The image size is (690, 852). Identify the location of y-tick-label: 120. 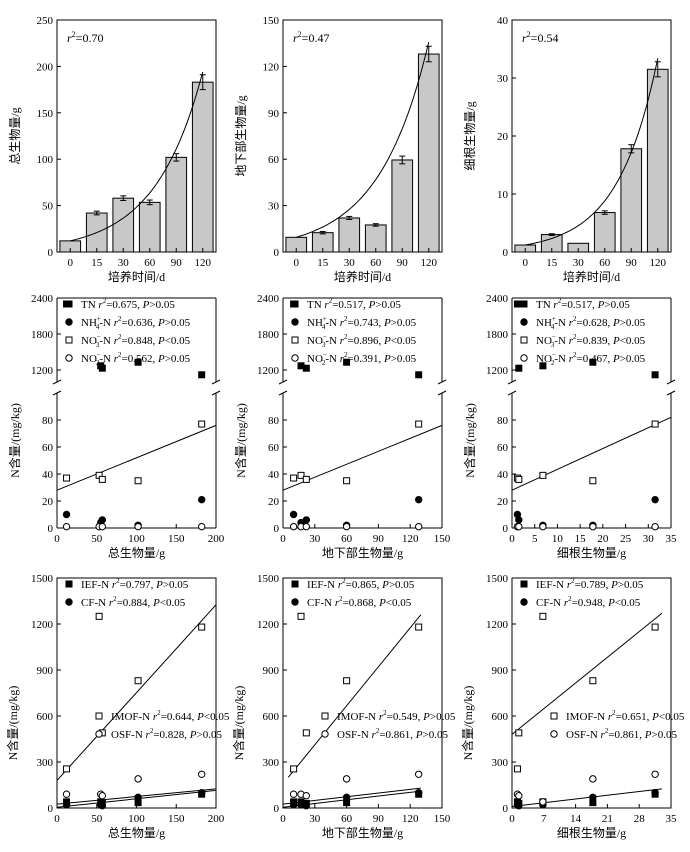
(271, 67).